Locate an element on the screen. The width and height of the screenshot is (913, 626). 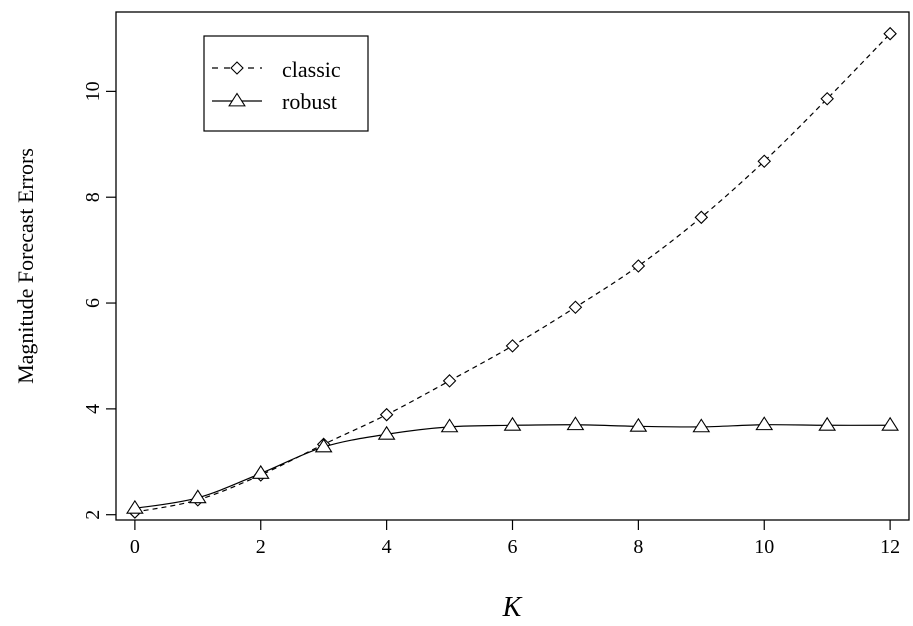
x-tick-label: 10 is located at coordinates (764, 547).